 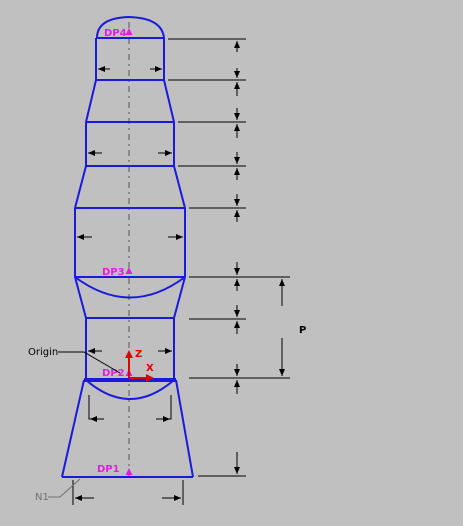 What do you see at coordinates (139, 365) in the screenshot?
I see `origin-axes: Z X` at bounding box center [139, 365].